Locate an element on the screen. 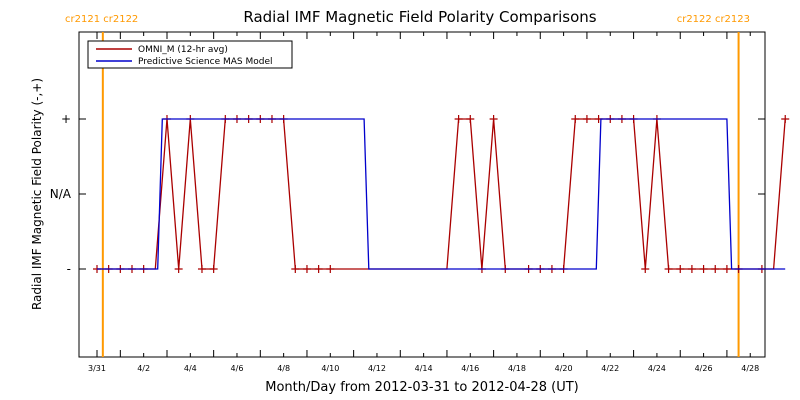  carrington-marker-label: cr2121 cr2122 is located at coordinates (101, 19).